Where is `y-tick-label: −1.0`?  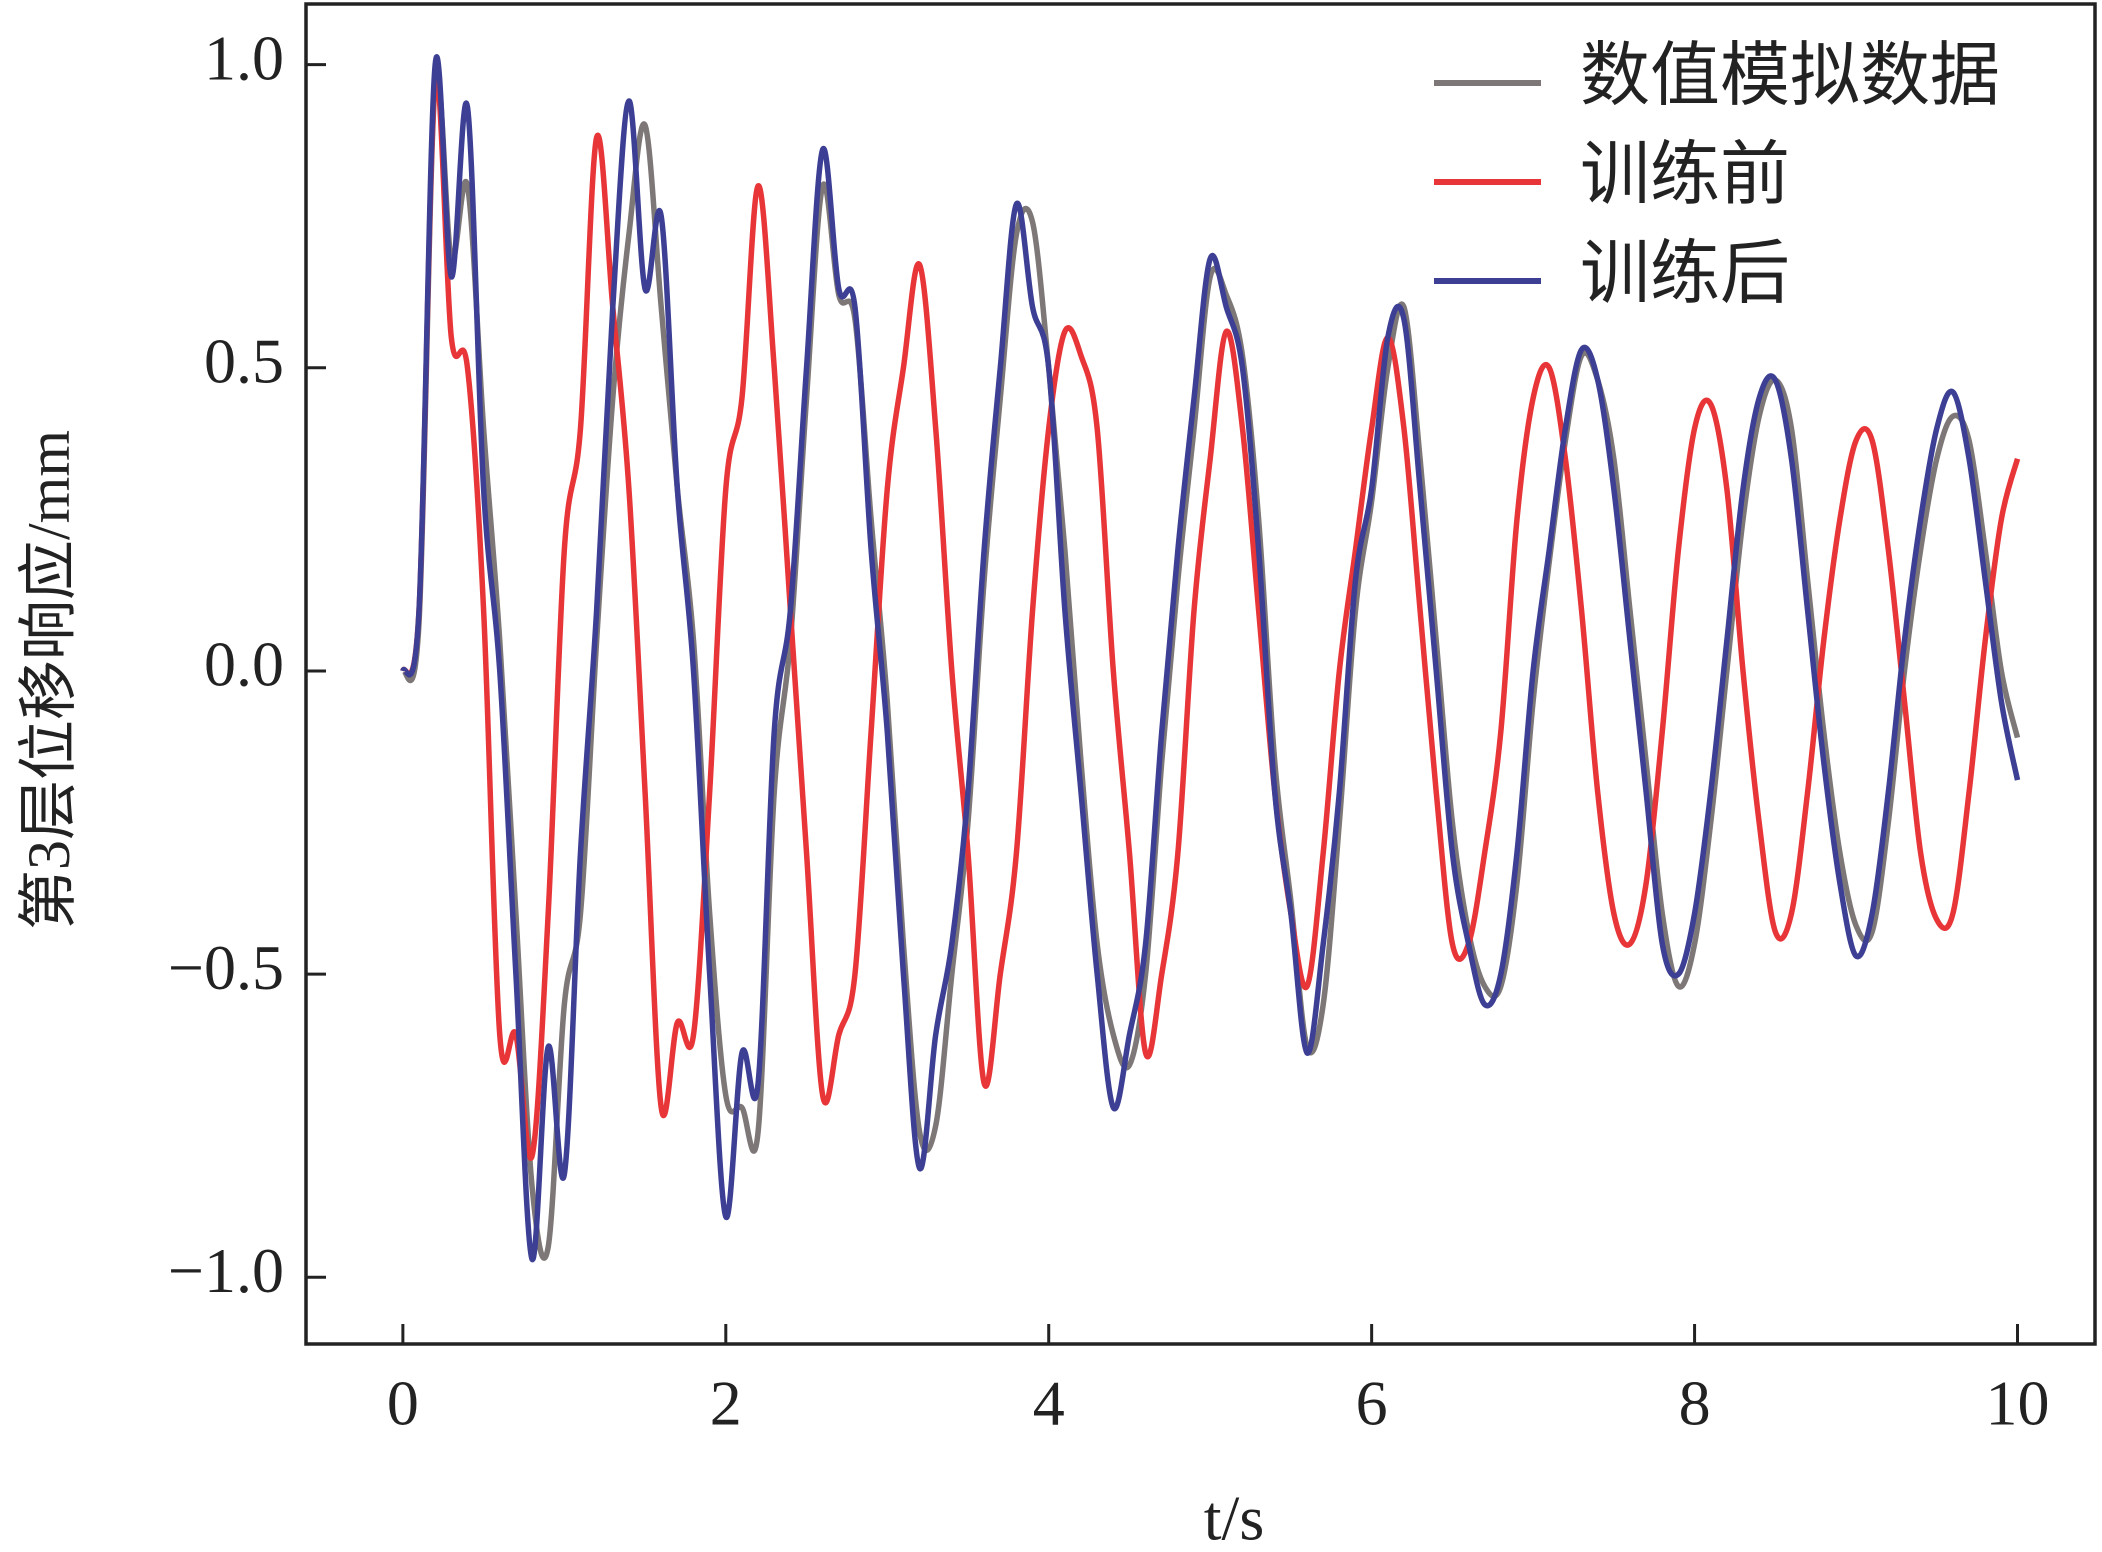 y-tick-label: −1.0 is located at coordinates (226, 1270).